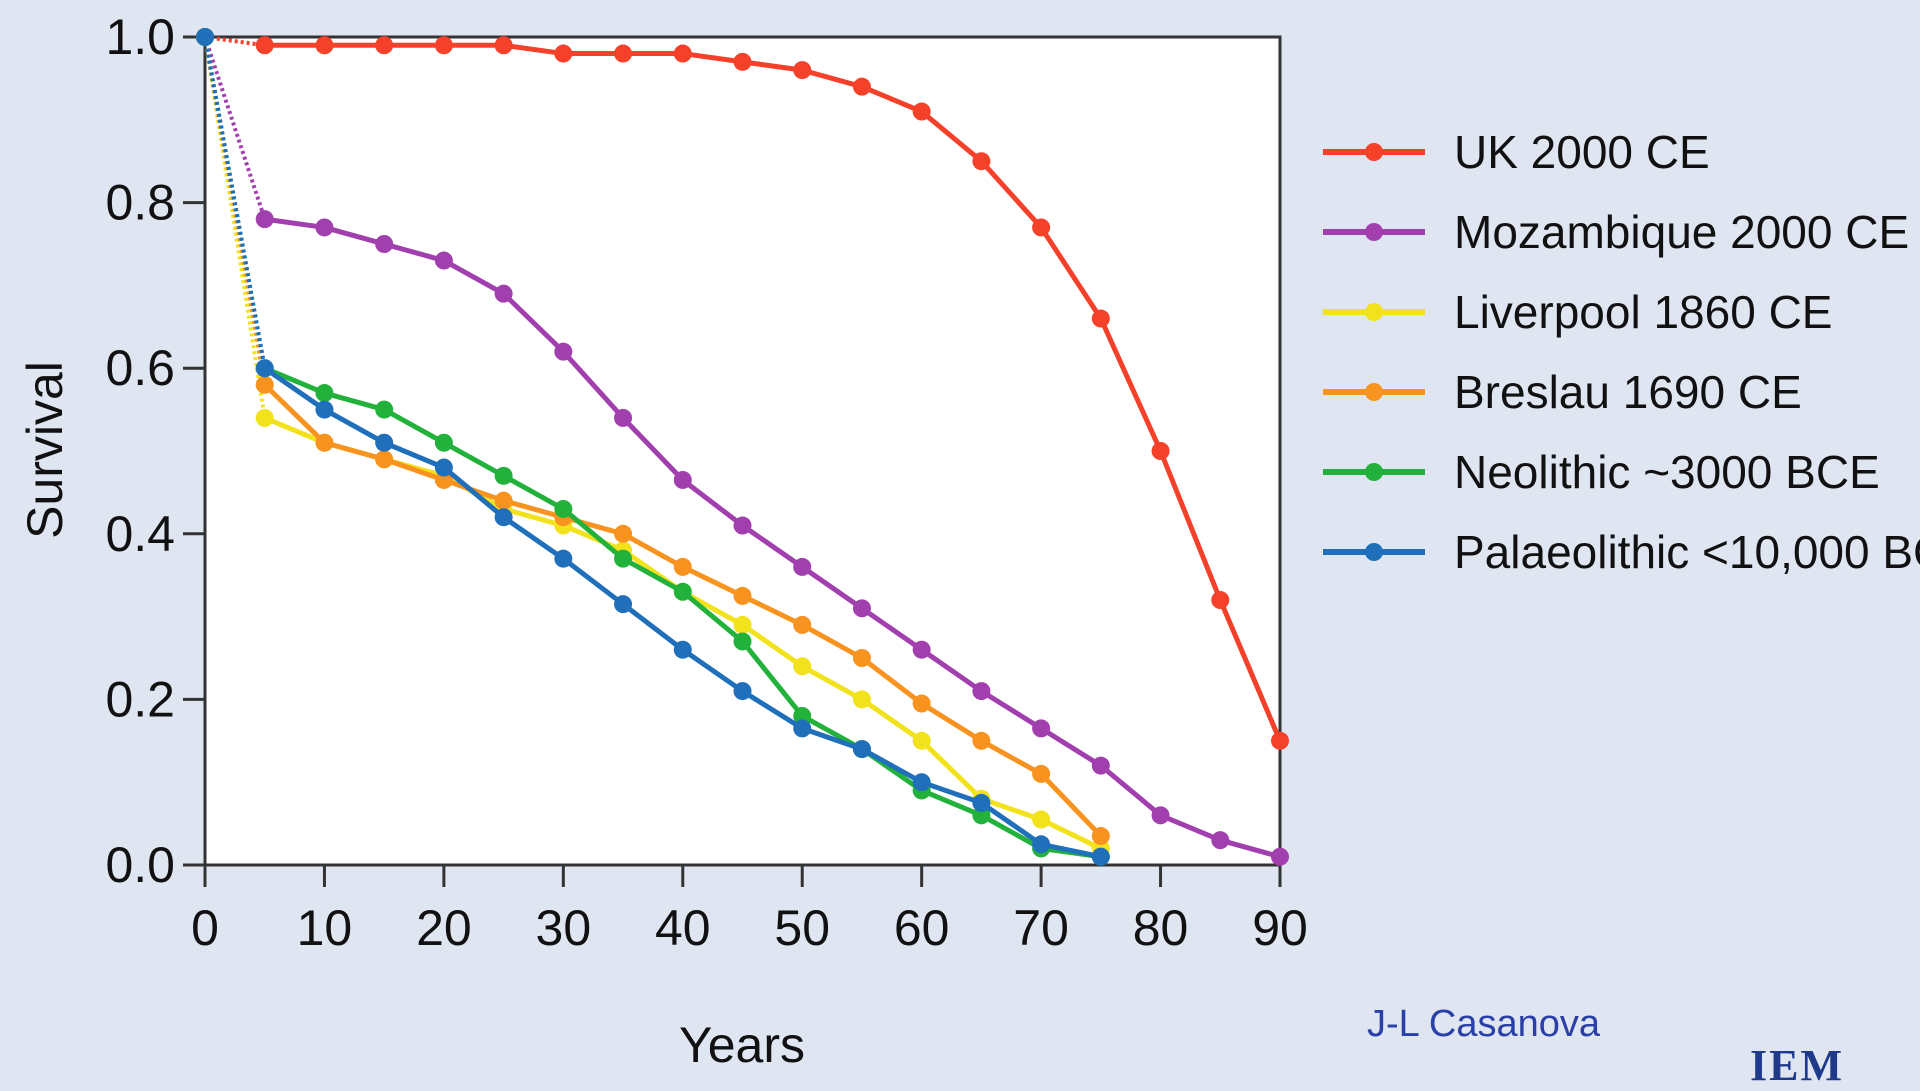 The height and width of the screenshot is (1091, 1920). What do you see at coordinates (140, 534) in the screenshot?
I see `y-tick-label: 0.4` at bounding box center [140, 534].